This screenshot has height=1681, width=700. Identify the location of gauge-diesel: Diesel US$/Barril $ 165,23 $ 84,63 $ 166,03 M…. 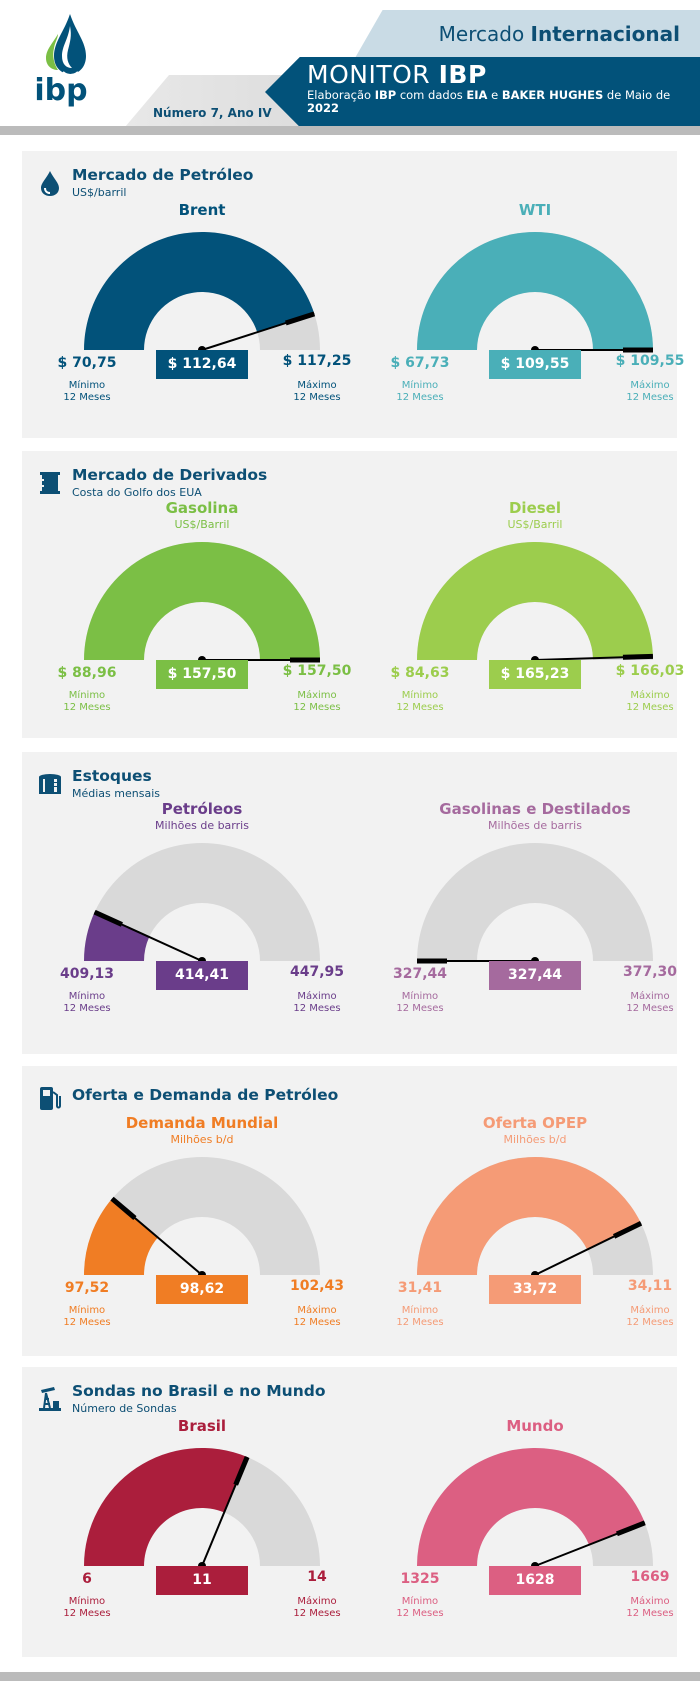
(535, 614).